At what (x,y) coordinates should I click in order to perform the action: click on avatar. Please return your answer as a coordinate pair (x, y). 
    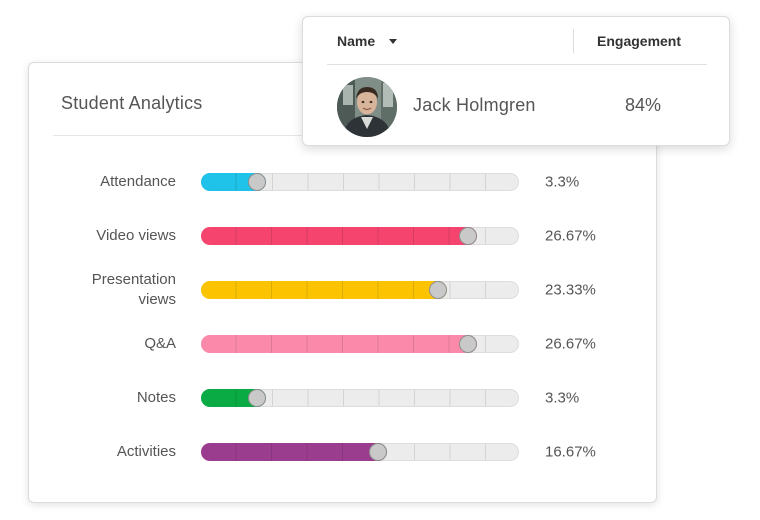
    Looking at the image, I should click on (367, 107).